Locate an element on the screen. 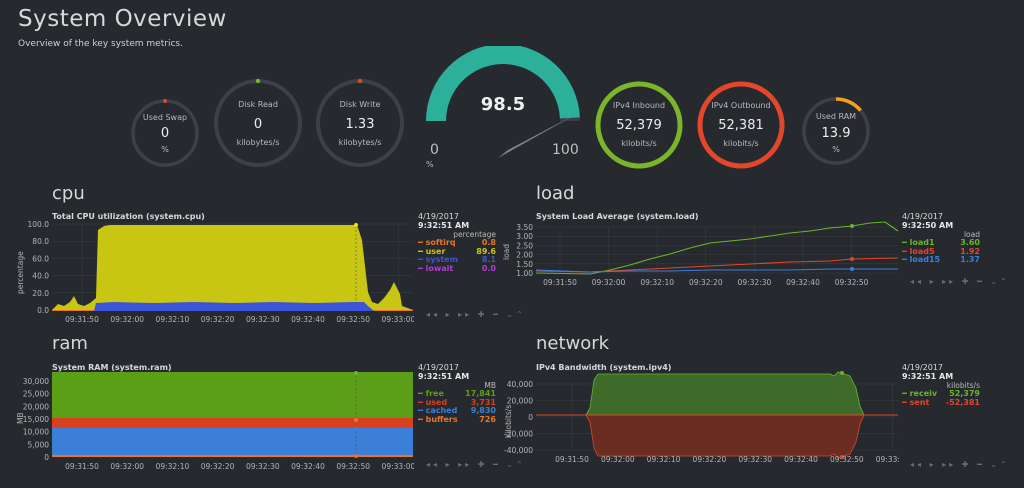  network-x-tick: 09:32:40 is located at coordinates (801, 459).